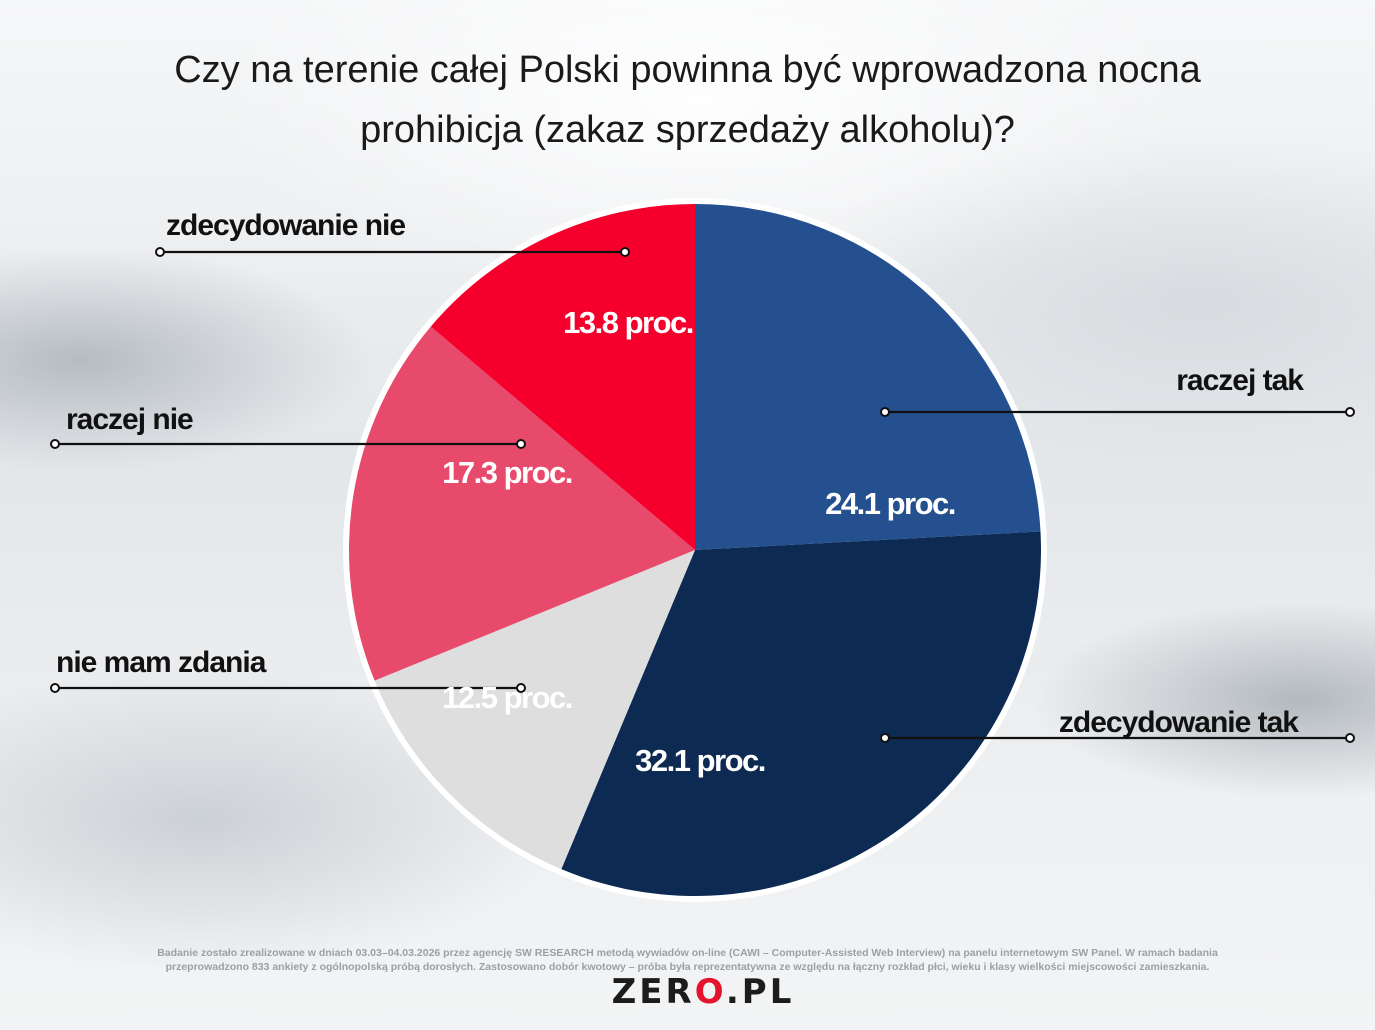 The image size is (1375, 1030). I want to click on value-label: 13.8 proc., so click(628, 322).